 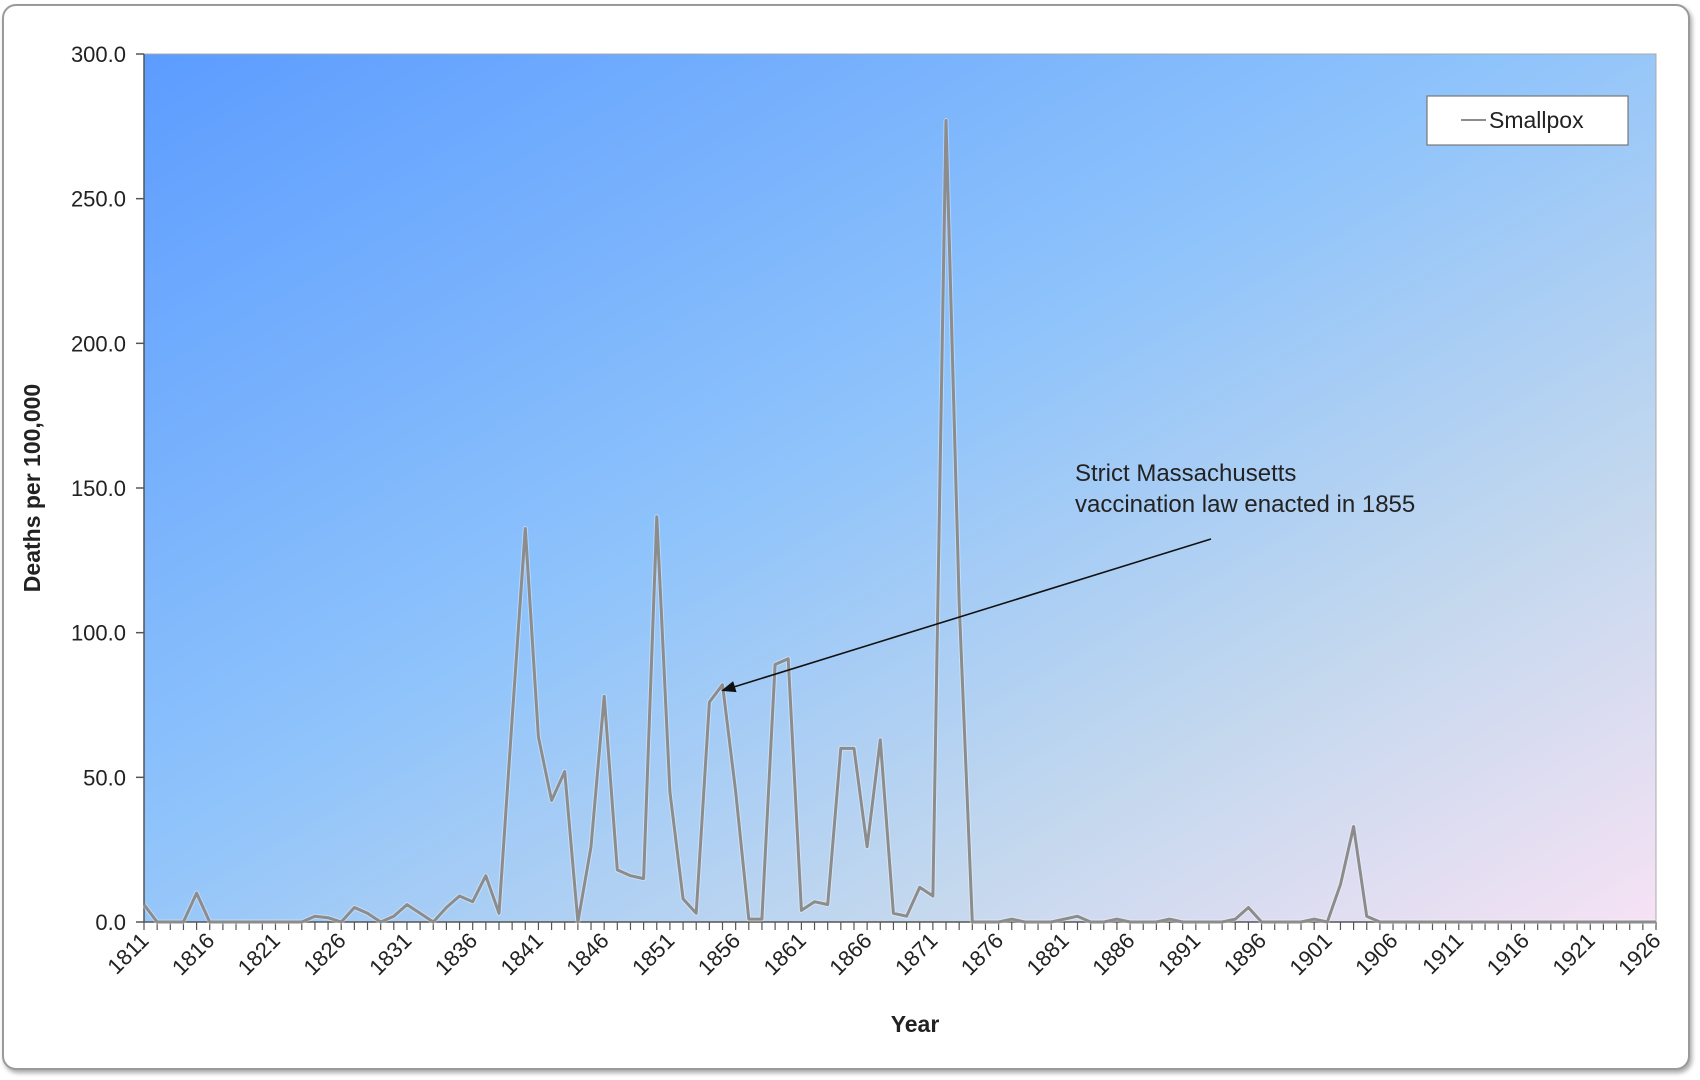 I want to click on x-tick-label: 1876, so click(x=982, y=954).